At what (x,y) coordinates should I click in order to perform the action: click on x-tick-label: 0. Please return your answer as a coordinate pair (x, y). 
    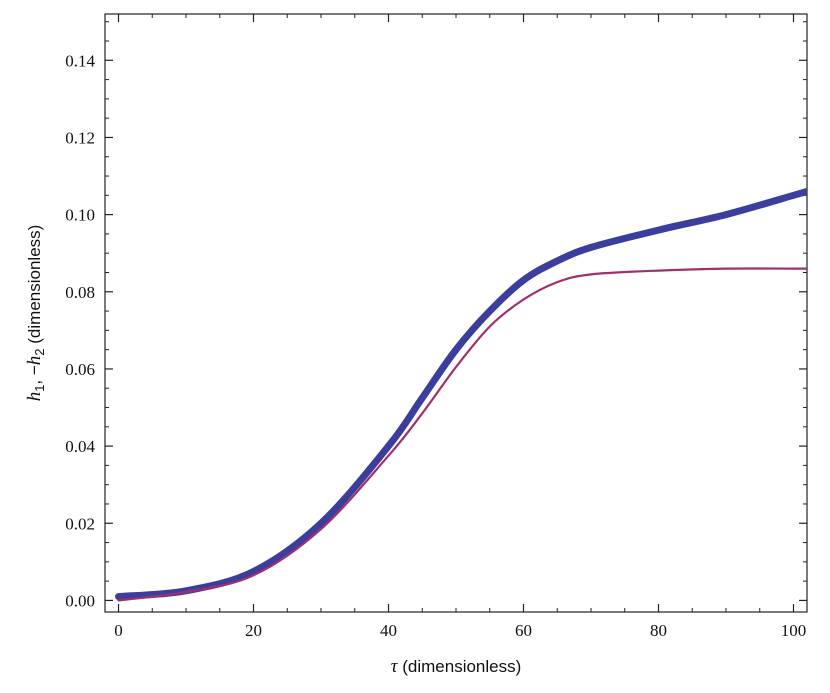
    Looking at the image, I should click on (118, 630).